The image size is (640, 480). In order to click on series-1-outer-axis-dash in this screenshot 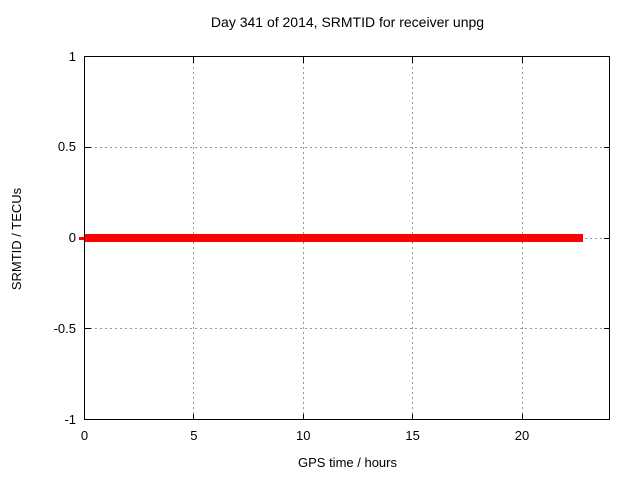, I will do `click(81, 238)`.